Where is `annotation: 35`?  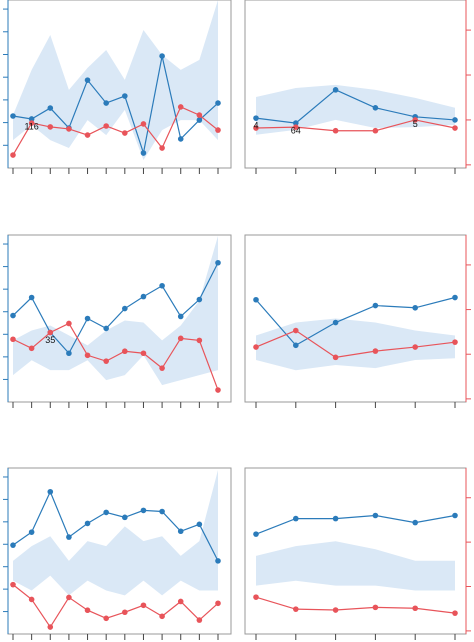
annotation: 35 is located at coordinates (50, 340).